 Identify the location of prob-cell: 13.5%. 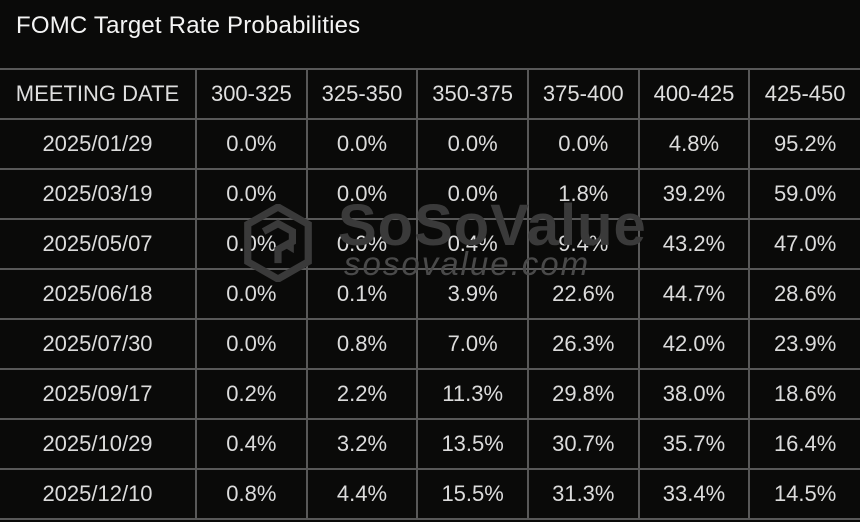
(472, 444).